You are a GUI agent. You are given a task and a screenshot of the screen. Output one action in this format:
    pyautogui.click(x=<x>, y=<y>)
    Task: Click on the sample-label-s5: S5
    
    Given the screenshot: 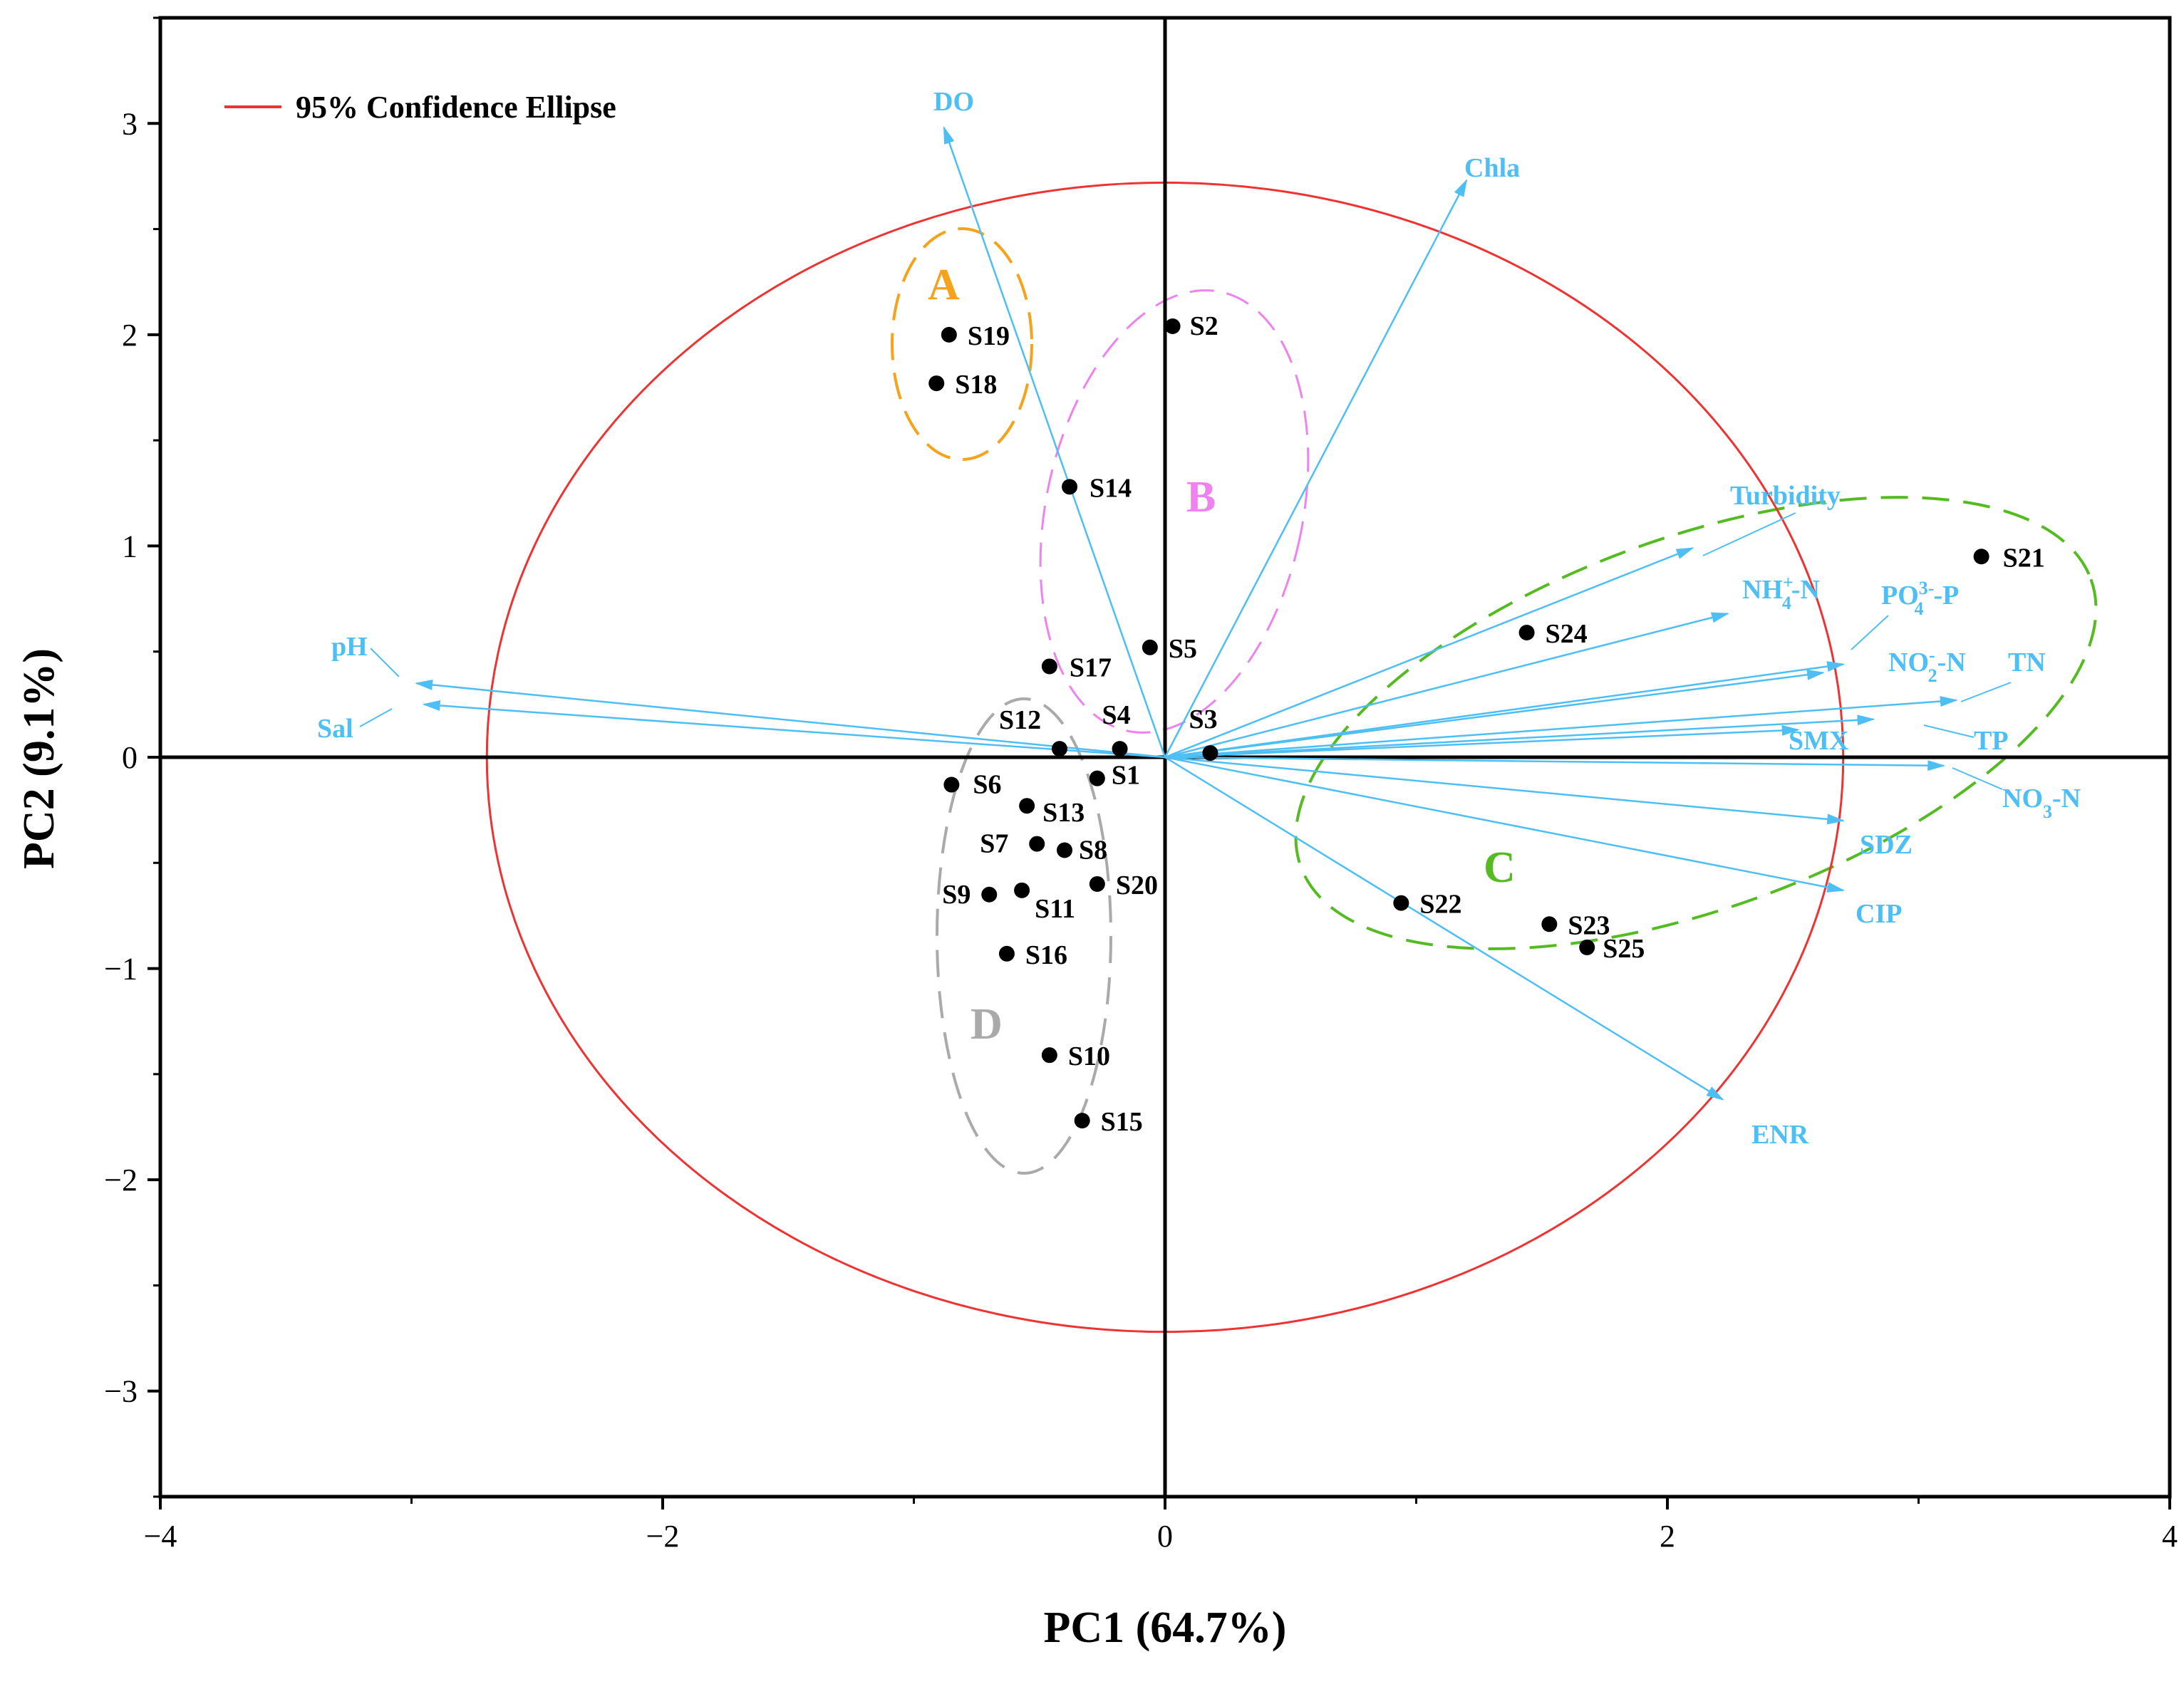 What is the action you would take?
    pyautogui.click(x=1183, y=649)
    